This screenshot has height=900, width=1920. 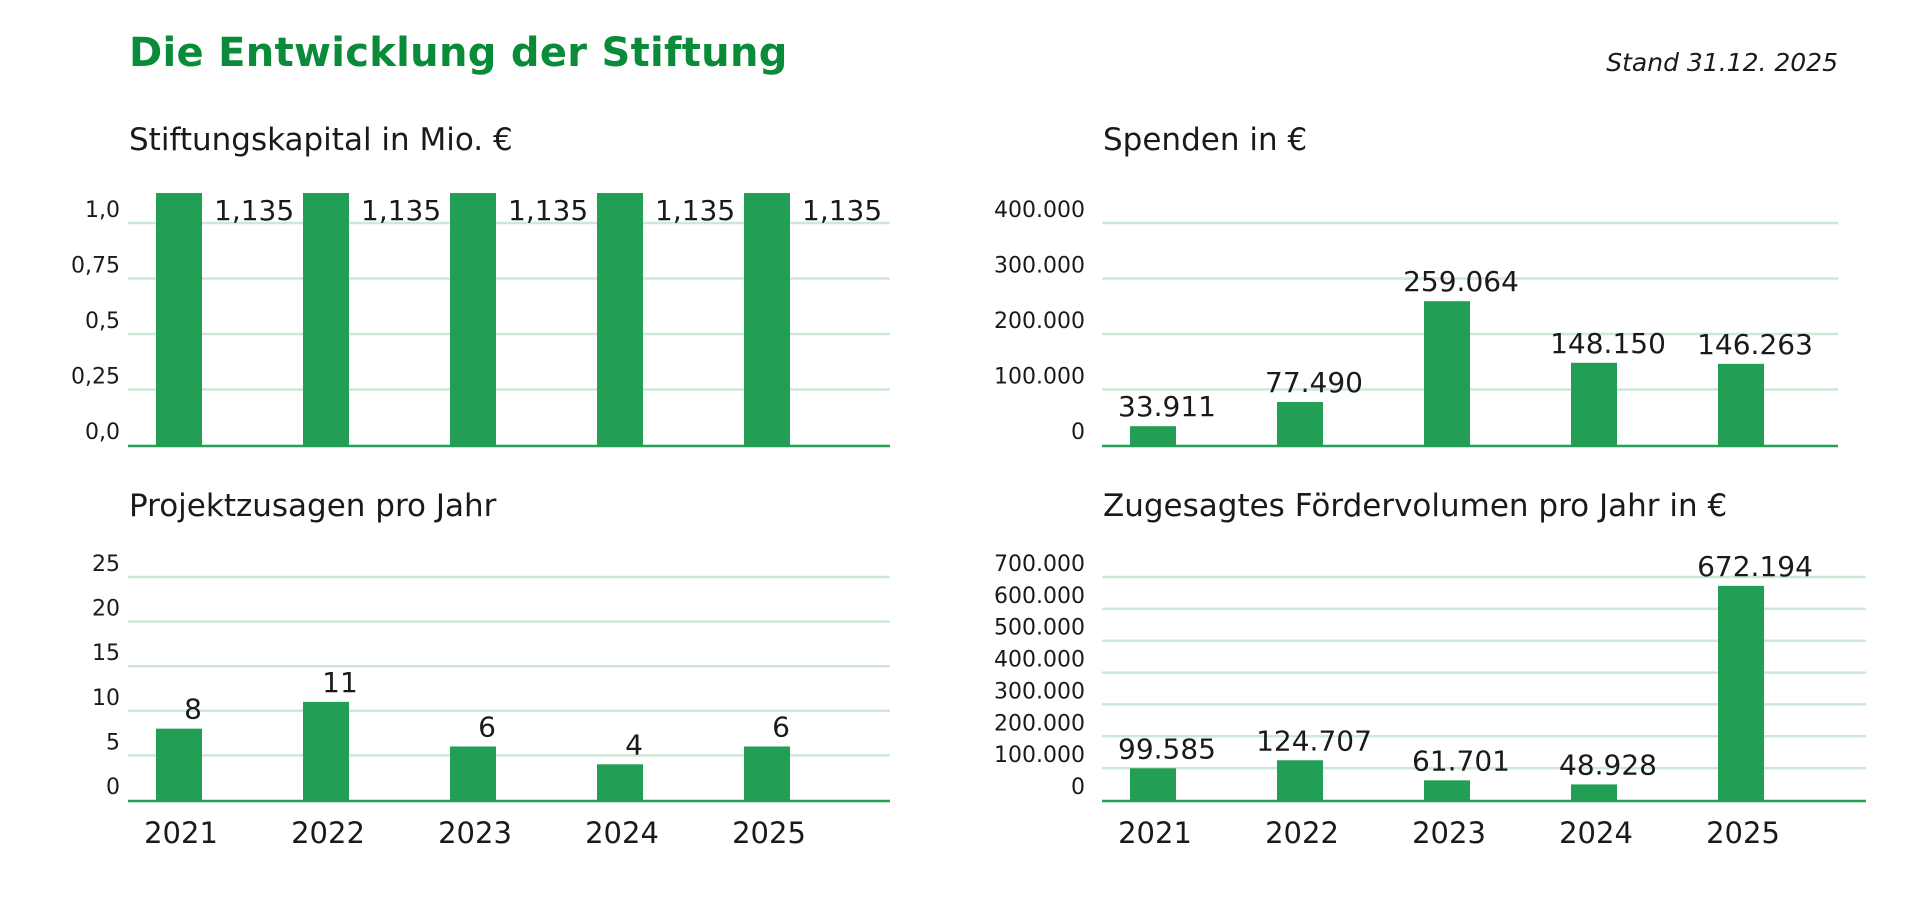 I want to click on data-label: 33.911, so click(x=1167, y=406).